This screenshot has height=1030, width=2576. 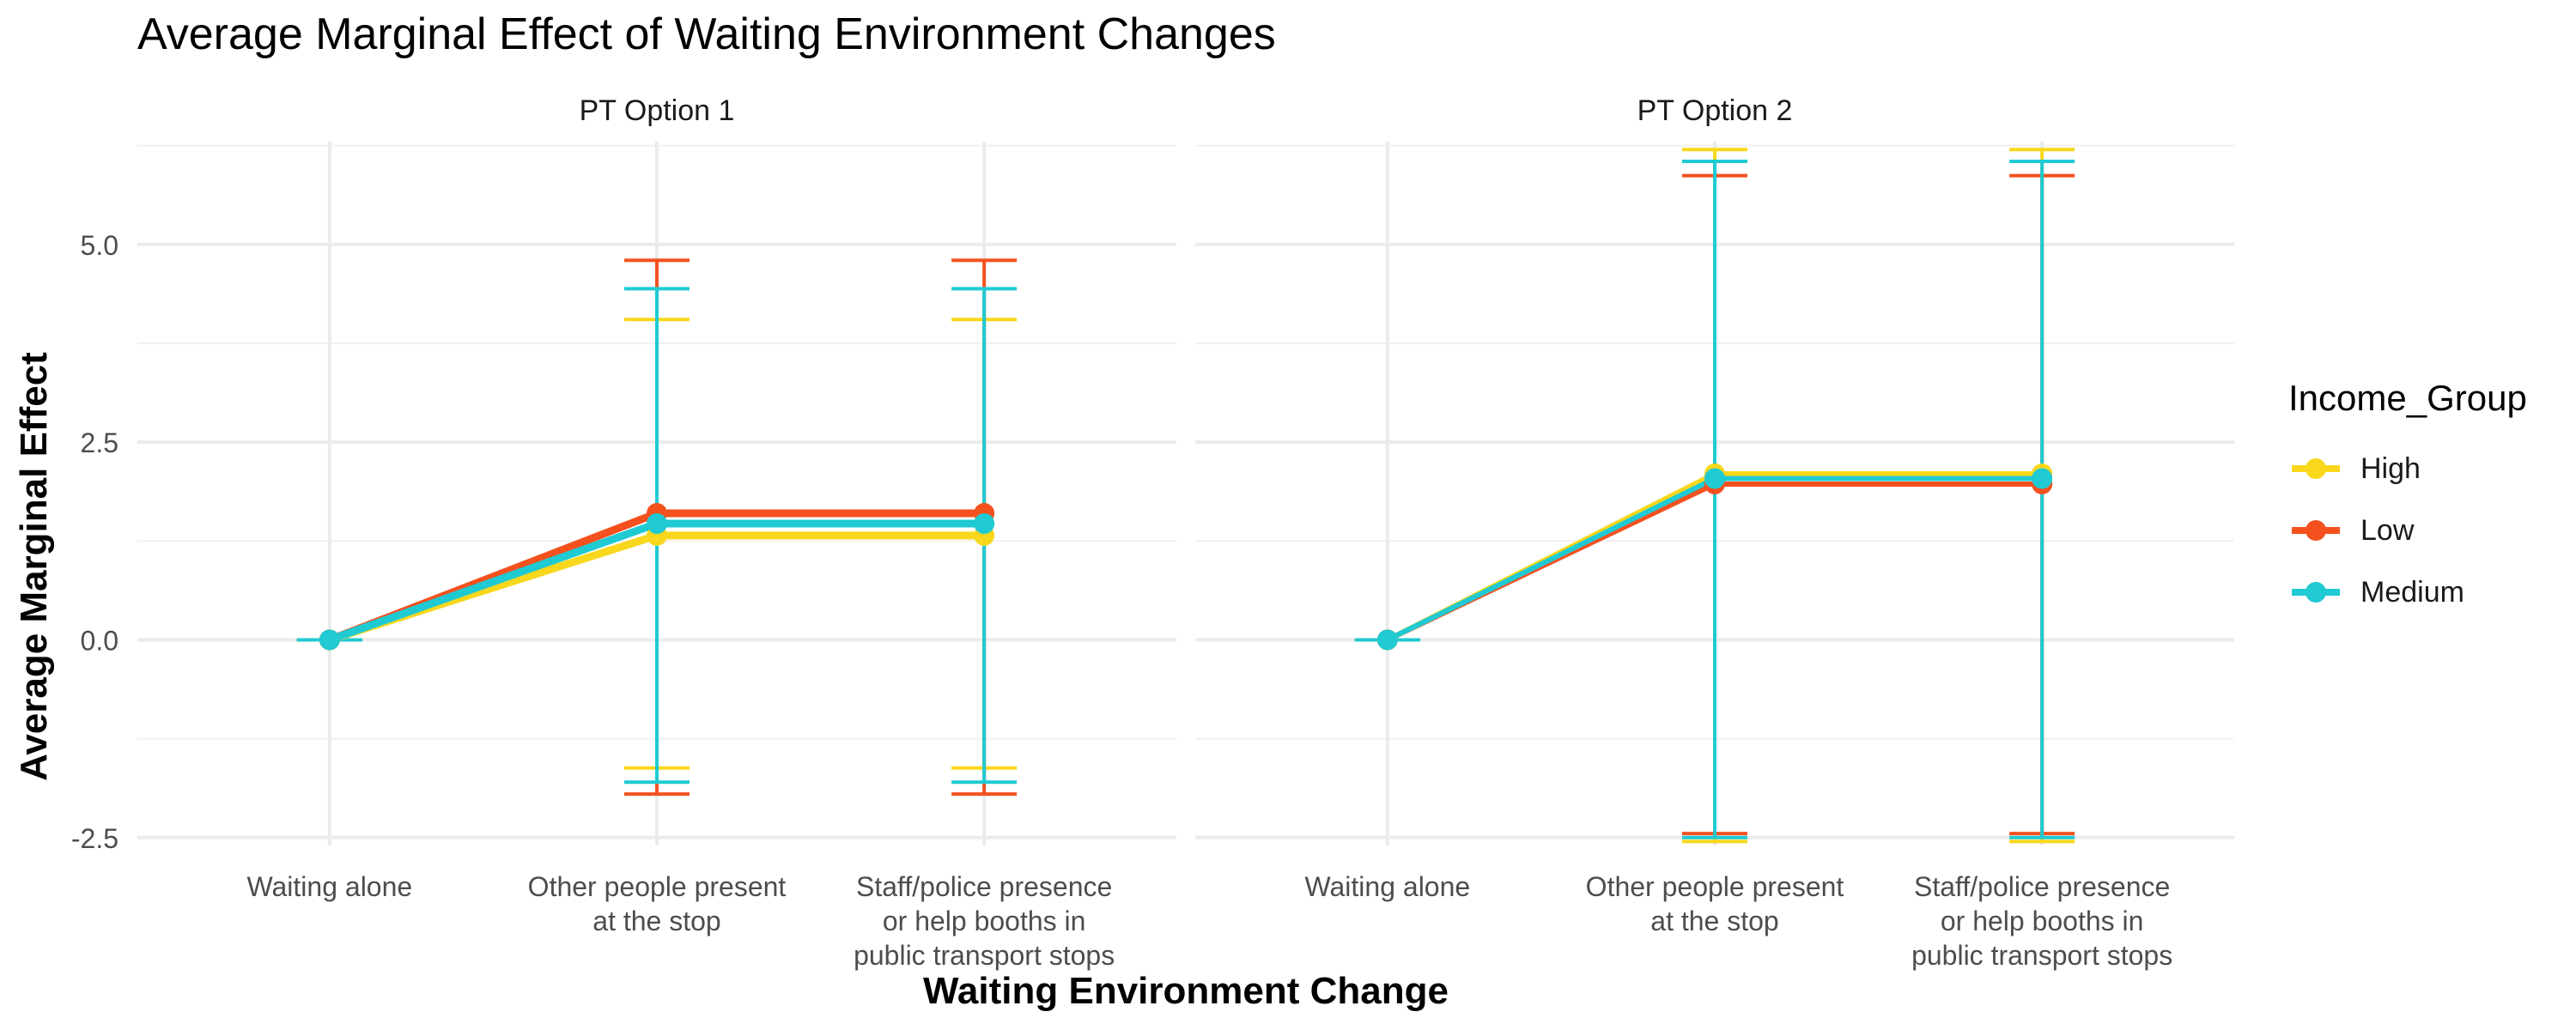 I want to click on legend-label: Low, so click(x=2387, y=530).